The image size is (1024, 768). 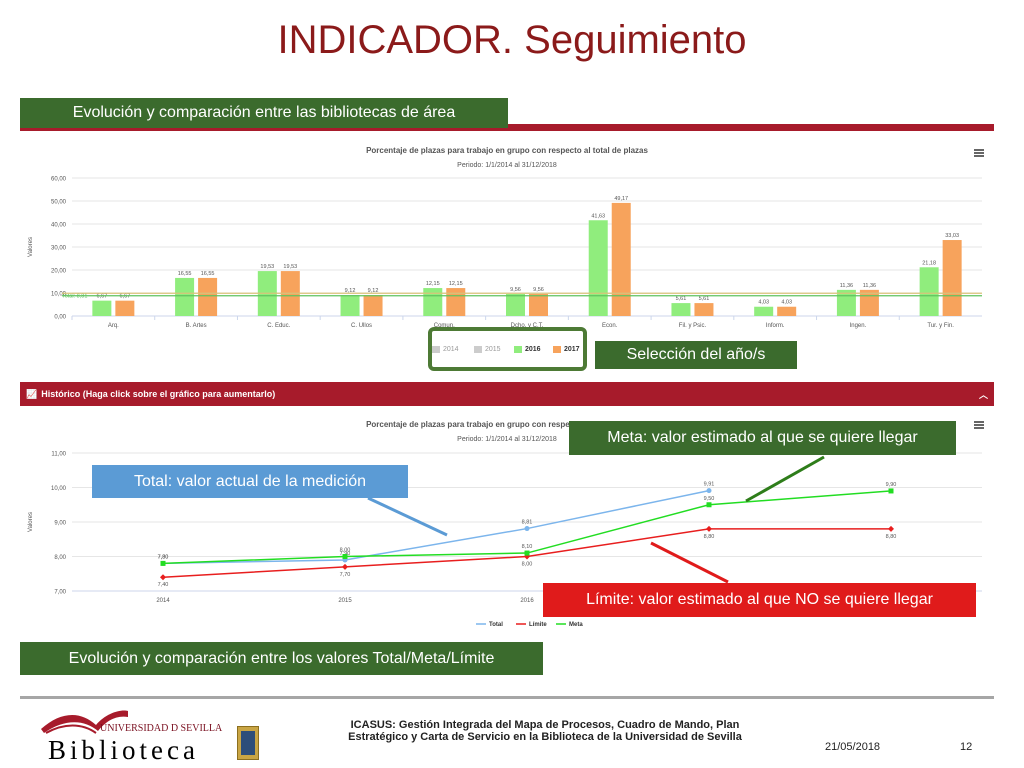 I want to click on bar-category-label: Tur. y Fin., so click(x=940, y=326).